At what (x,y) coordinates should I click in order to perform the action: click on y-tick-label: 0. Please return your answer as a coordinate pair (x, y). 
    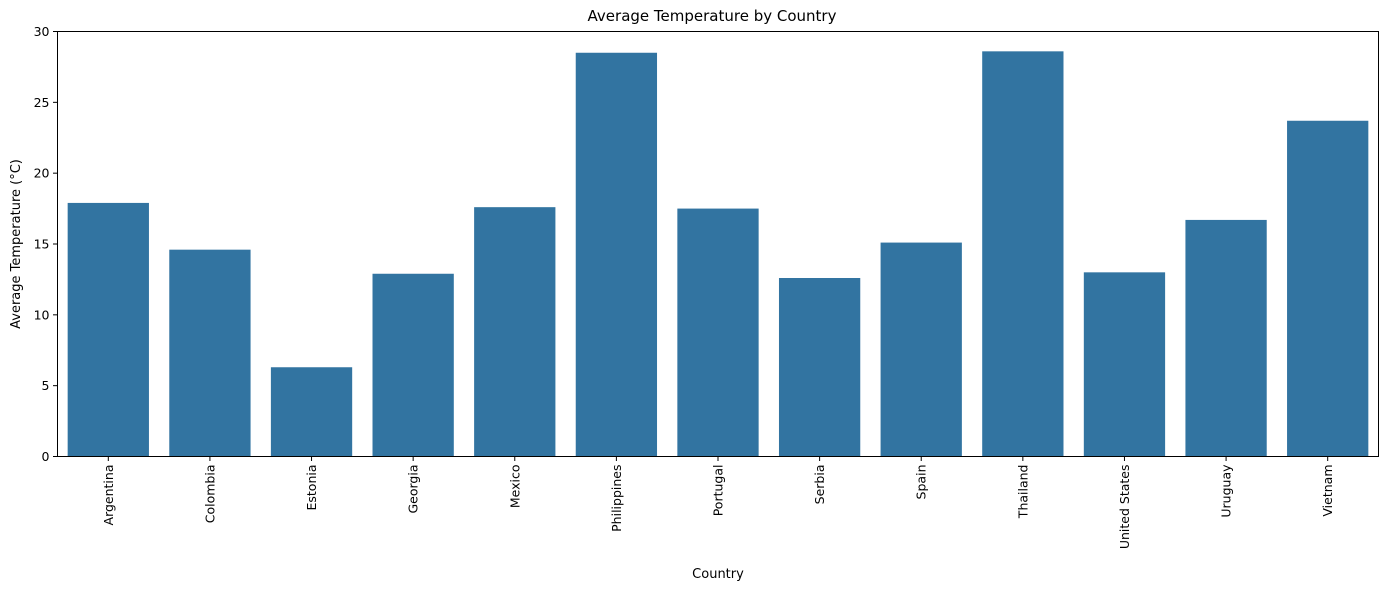
    Looking at the image, I should click on (46, 456).